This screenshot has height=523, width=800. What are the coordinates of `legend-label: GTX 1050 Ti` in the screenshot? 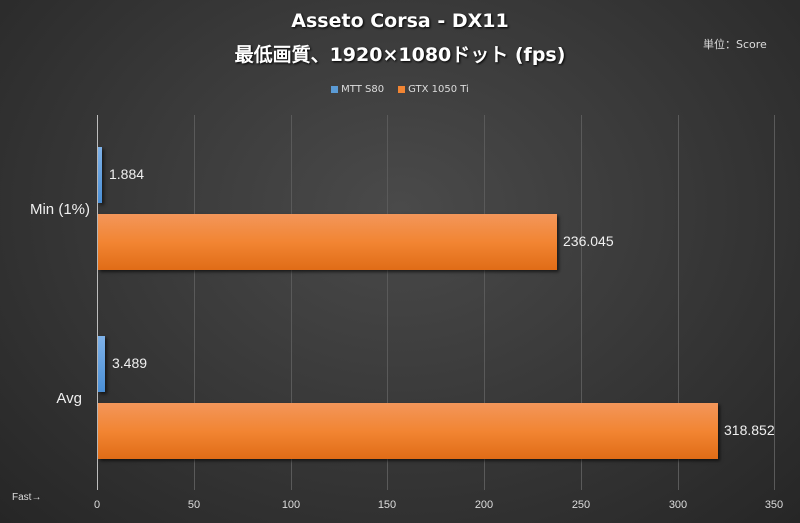 It's located at (438, 89).